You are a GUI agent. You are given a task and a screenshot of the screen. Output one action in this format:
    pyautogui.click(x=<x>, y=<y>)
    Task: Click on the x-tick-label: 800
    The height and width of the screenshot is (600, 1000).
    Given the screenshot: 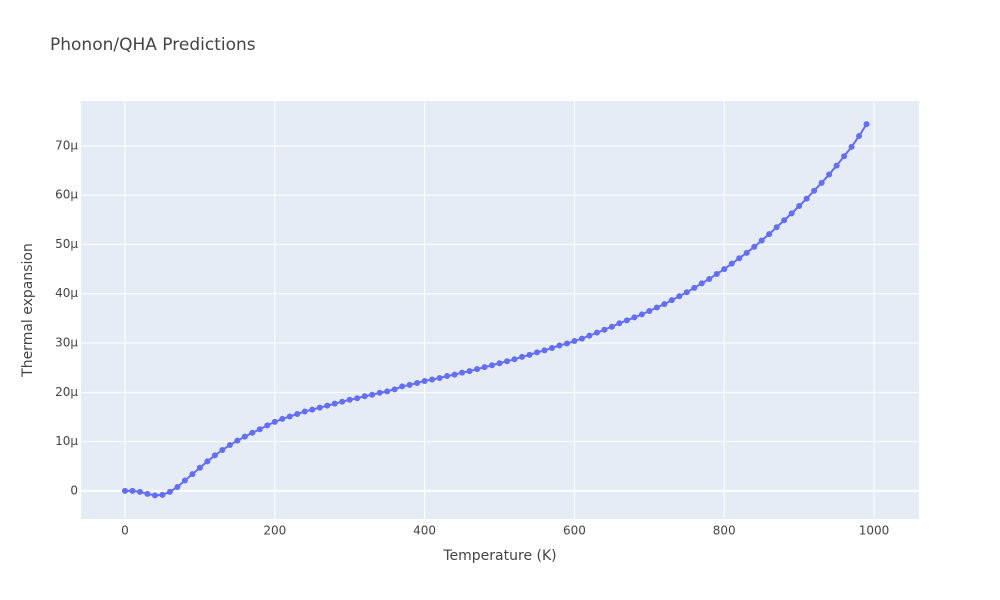 What is the action you would take?
    pyautogui.click(x=724, y=531)
    